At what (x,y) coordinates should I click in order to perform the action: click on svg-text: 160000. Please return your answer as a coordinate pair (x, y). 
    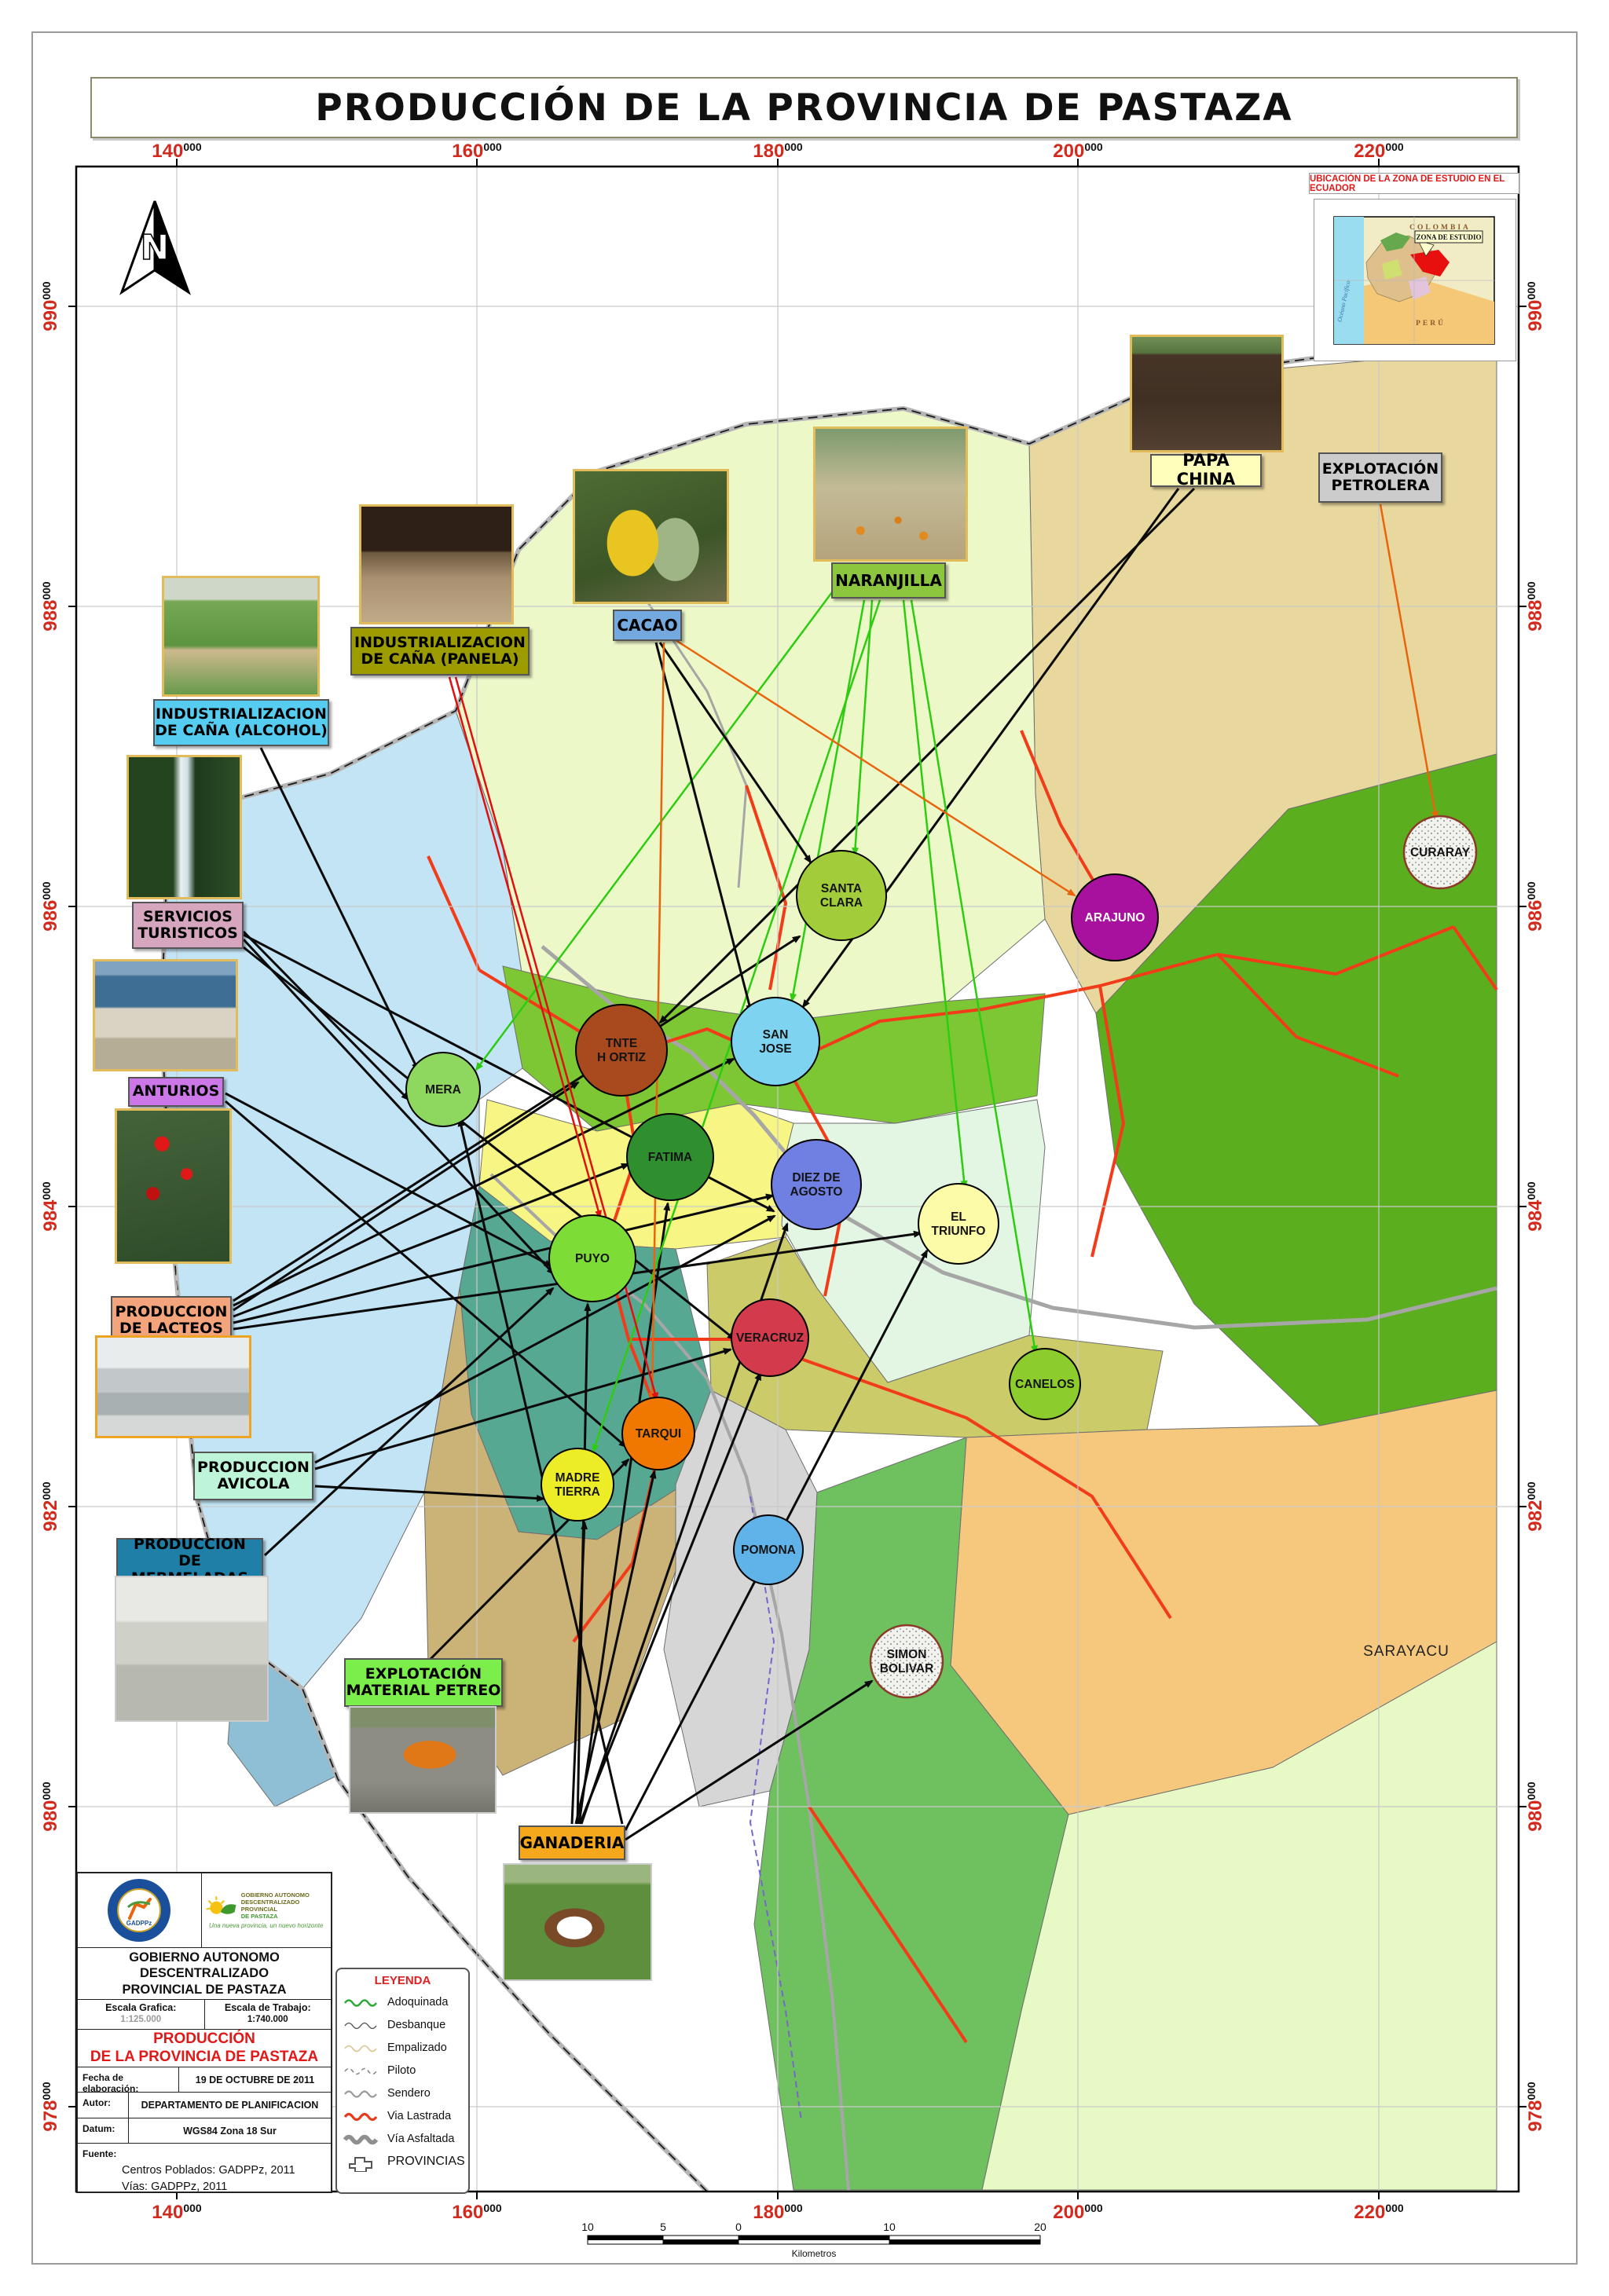
    Looking at the image, I should click on (477, 151).